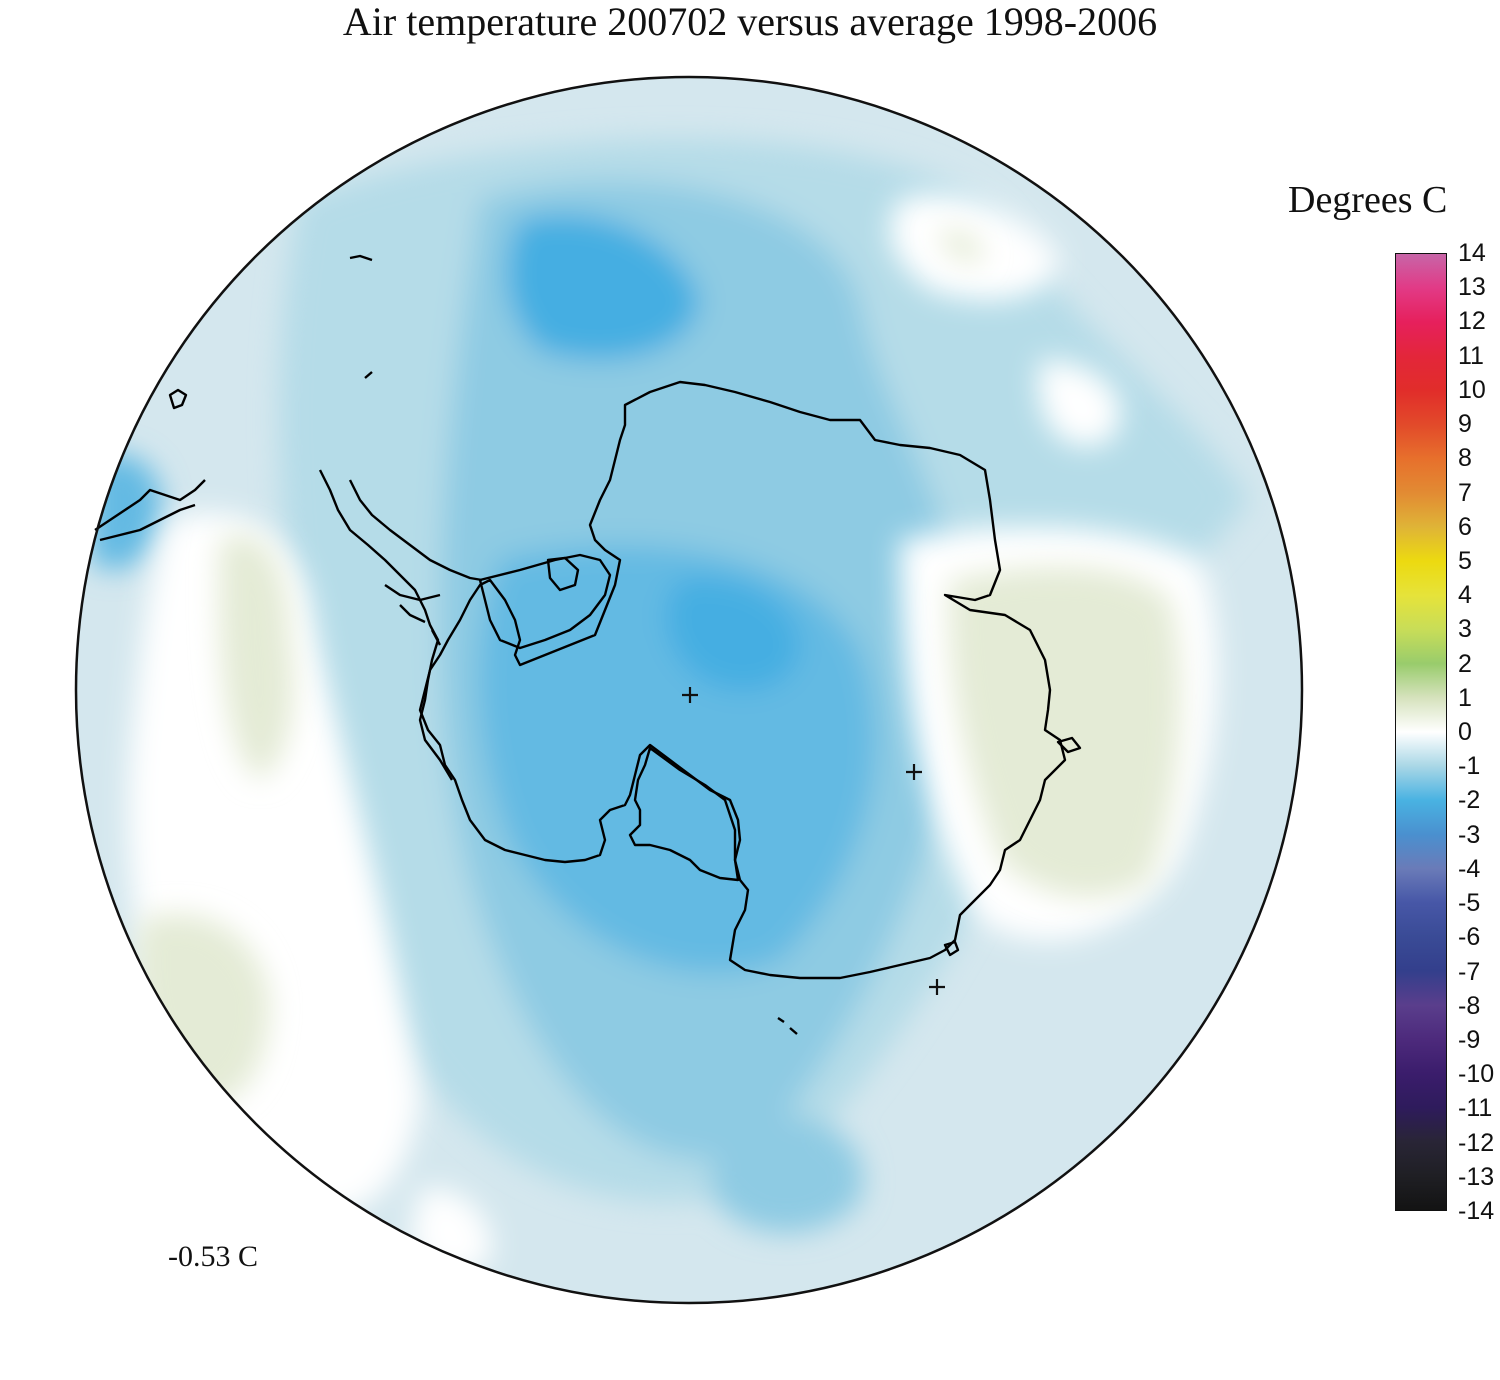 The image size is (1500, 1380). Describe the element at coordinates (150, 510) in the screenshot. I see `coast-south-america-tip` at that location.